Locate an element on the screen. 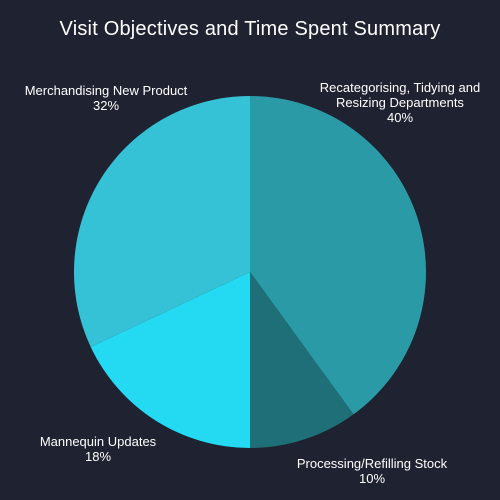  slice-percent-label: 40% is located at coordinates (400, 117).